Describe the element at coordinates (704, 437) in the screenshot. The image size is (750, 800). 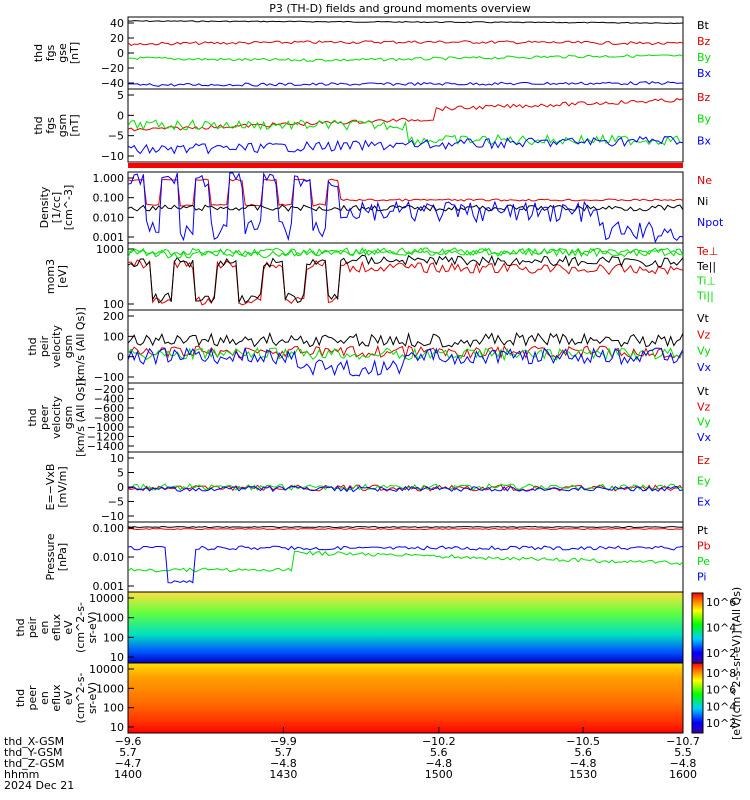
I see `legend-vx: Vx` at that location.